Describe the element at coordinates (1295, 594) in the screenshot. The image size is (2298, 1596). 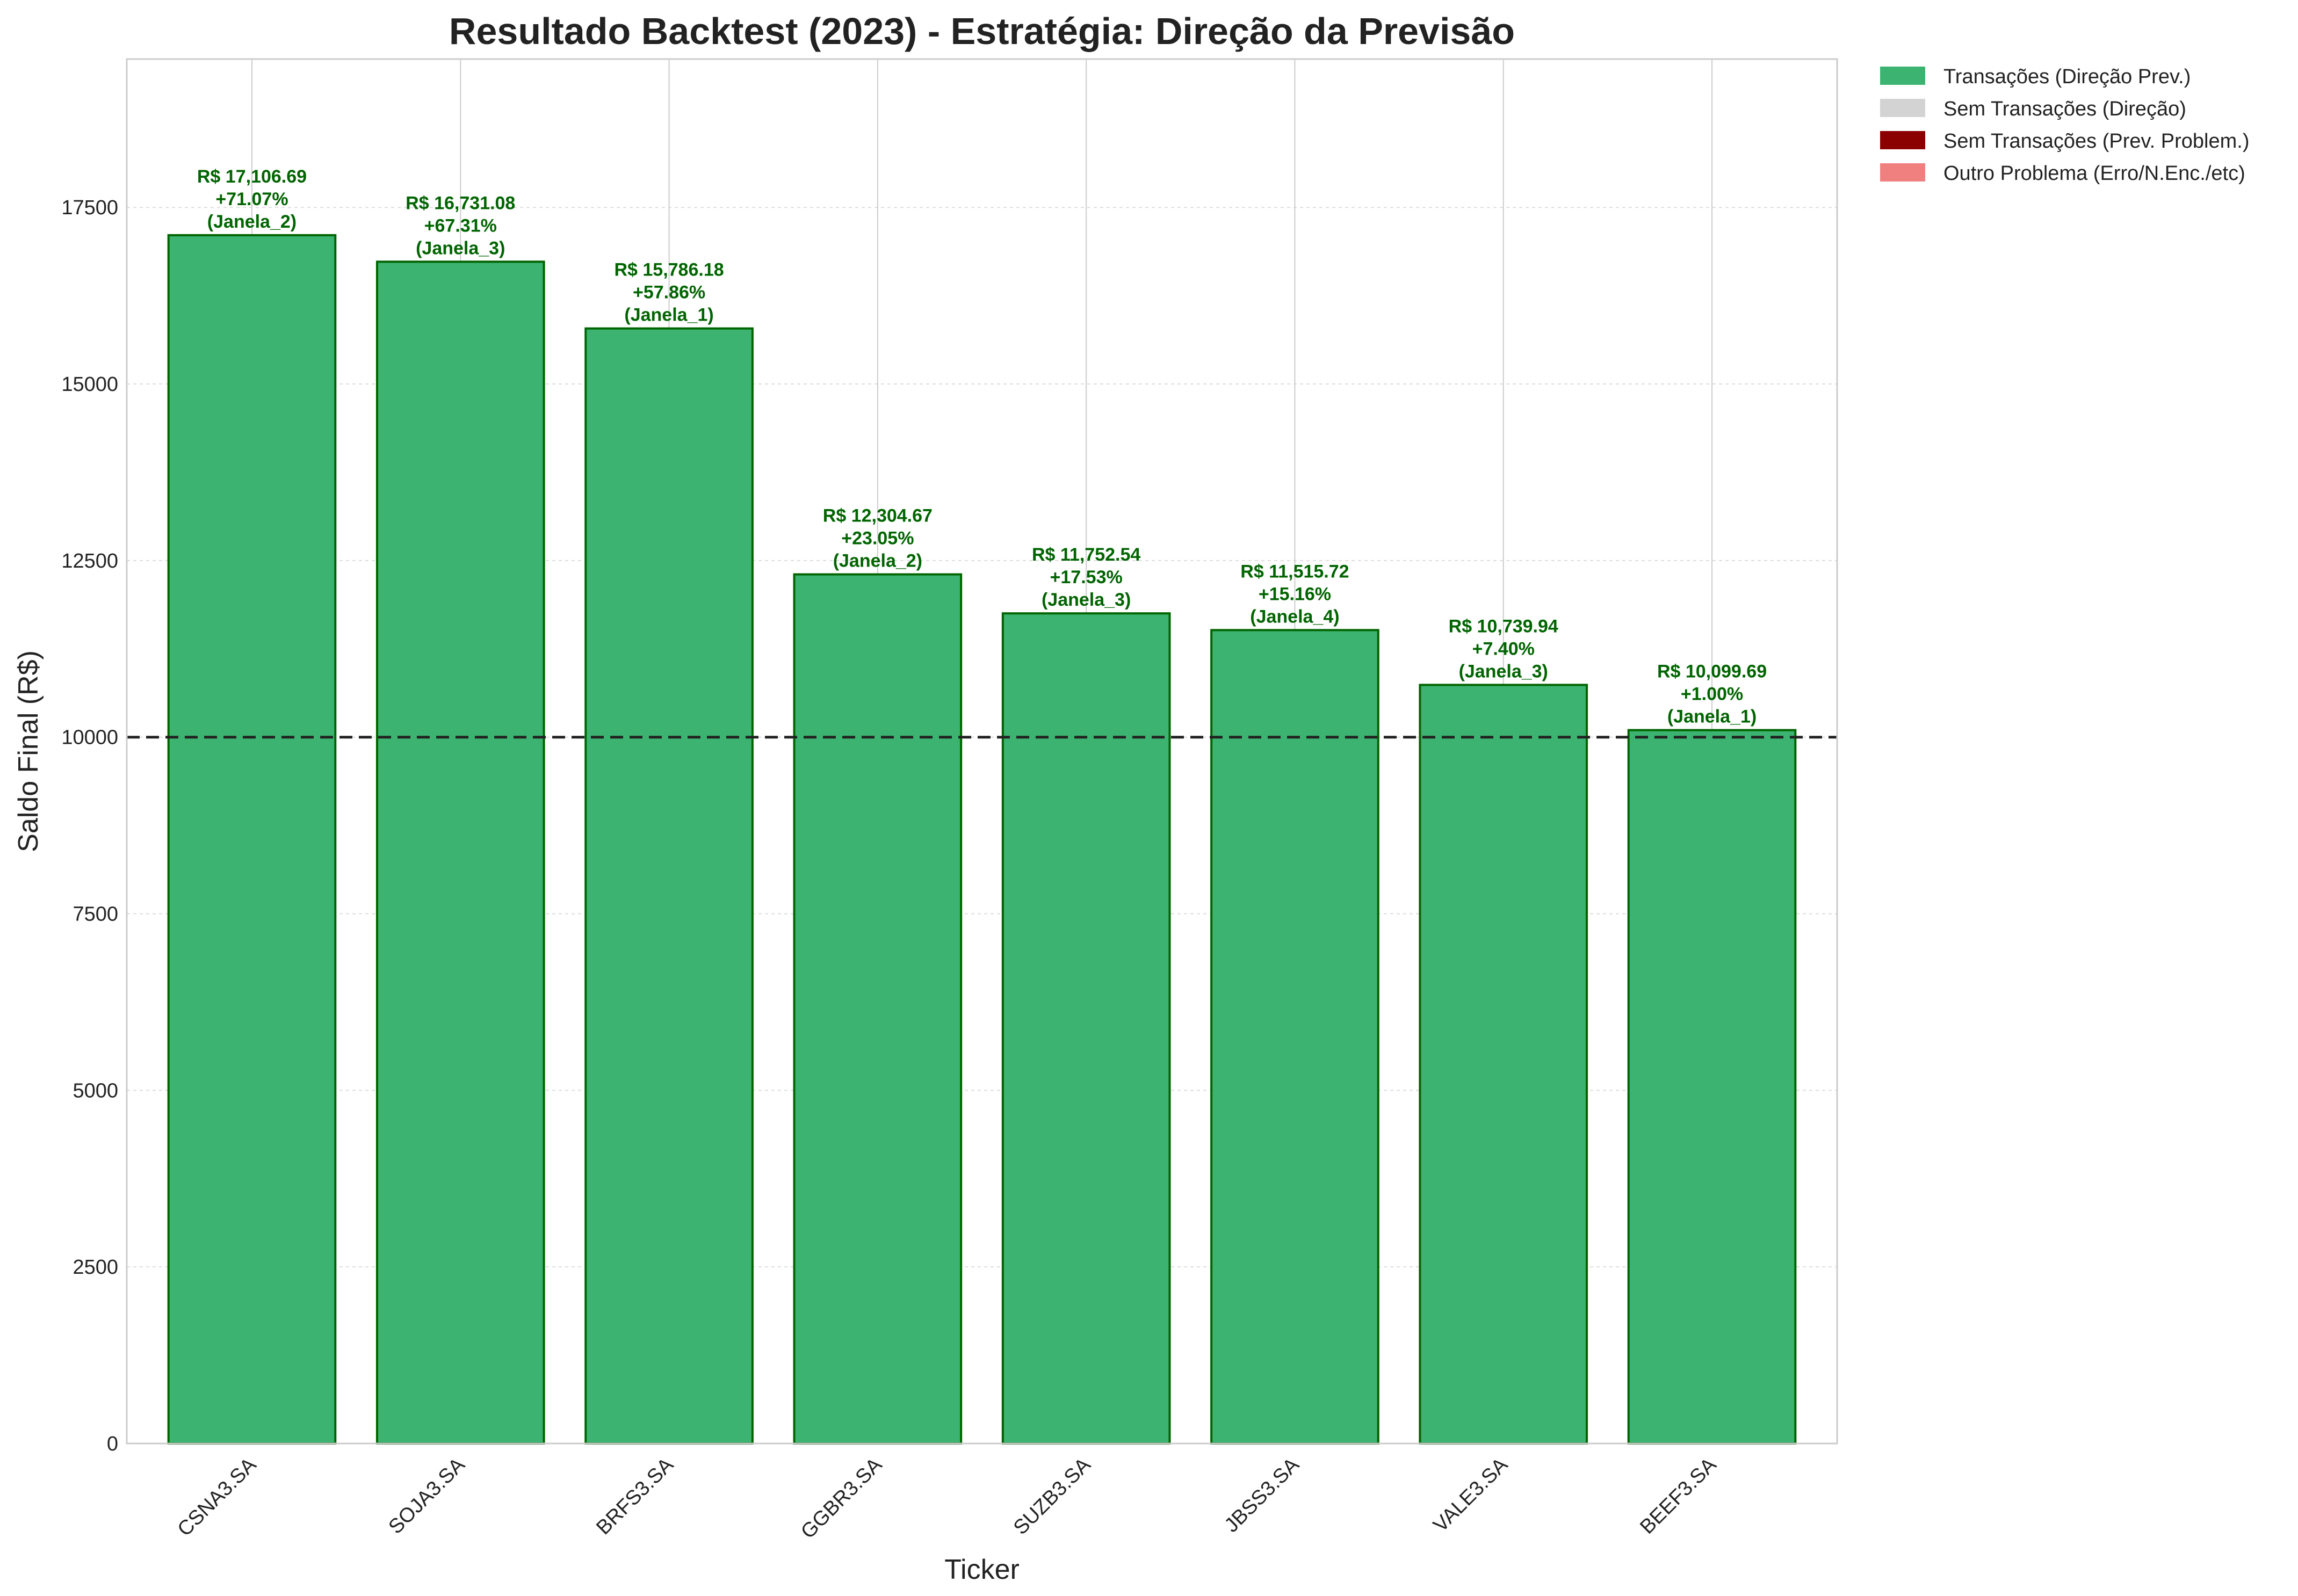
I see `bar-data-label: +15.16%` at that location.